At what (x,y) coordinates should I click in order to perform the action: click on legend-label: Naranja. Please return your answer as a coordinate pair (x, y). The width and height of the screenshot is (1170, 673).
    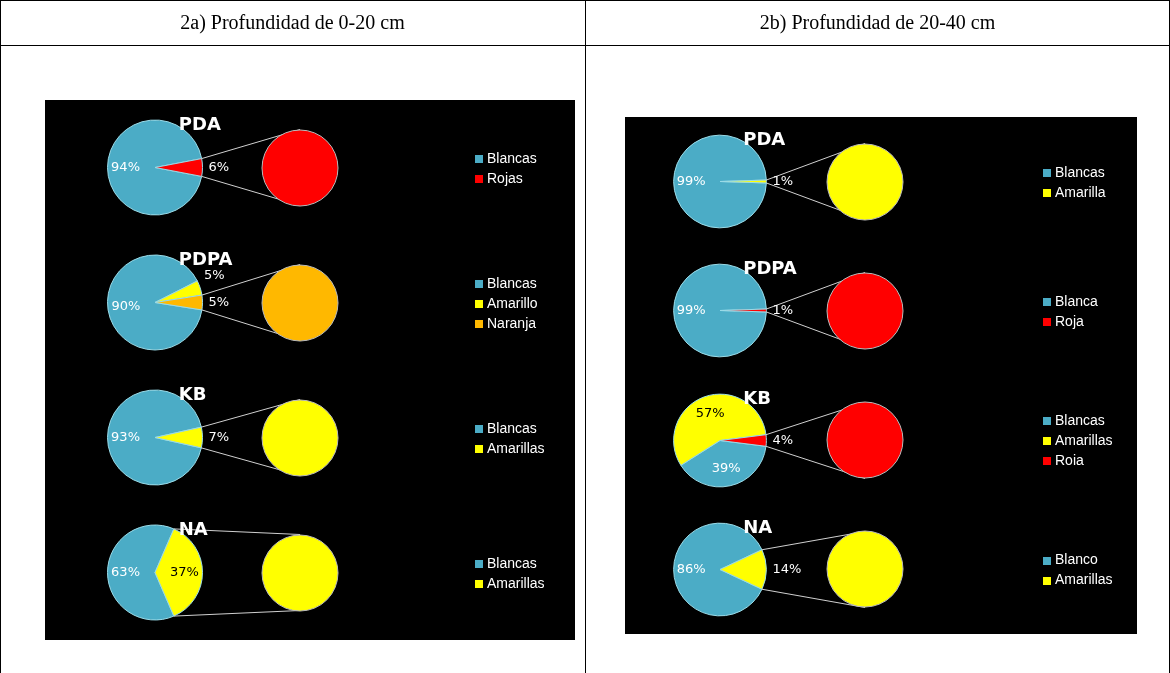
    Looking at the image, I should click on (512, 322).